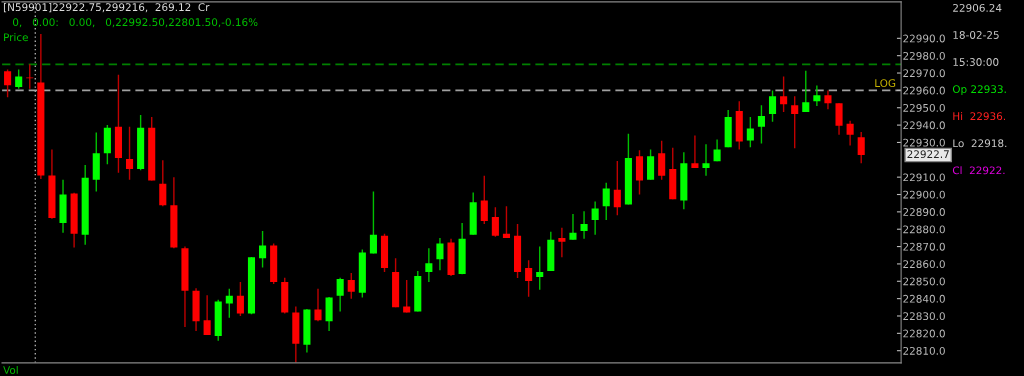 Image resolution: width=1024 pixels, height=376 pixels. I want to click on y-tick-label: 22910.0, so click(924, 177).